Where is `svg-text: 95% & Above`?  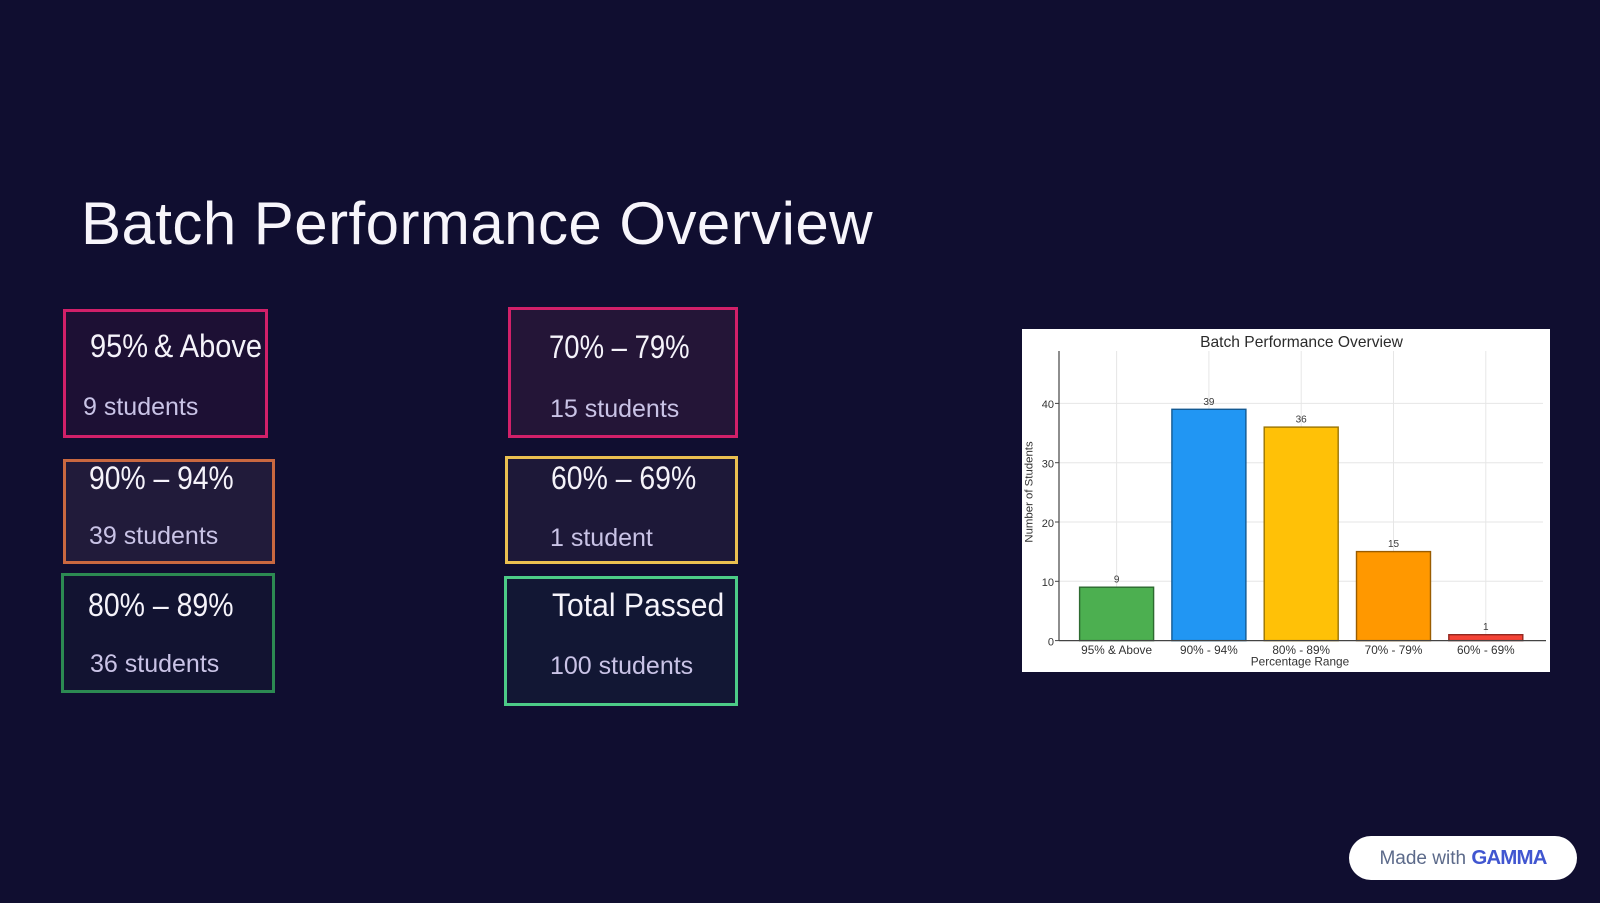
svg-text: 95% & Above is located at coordinates (1116, 650).